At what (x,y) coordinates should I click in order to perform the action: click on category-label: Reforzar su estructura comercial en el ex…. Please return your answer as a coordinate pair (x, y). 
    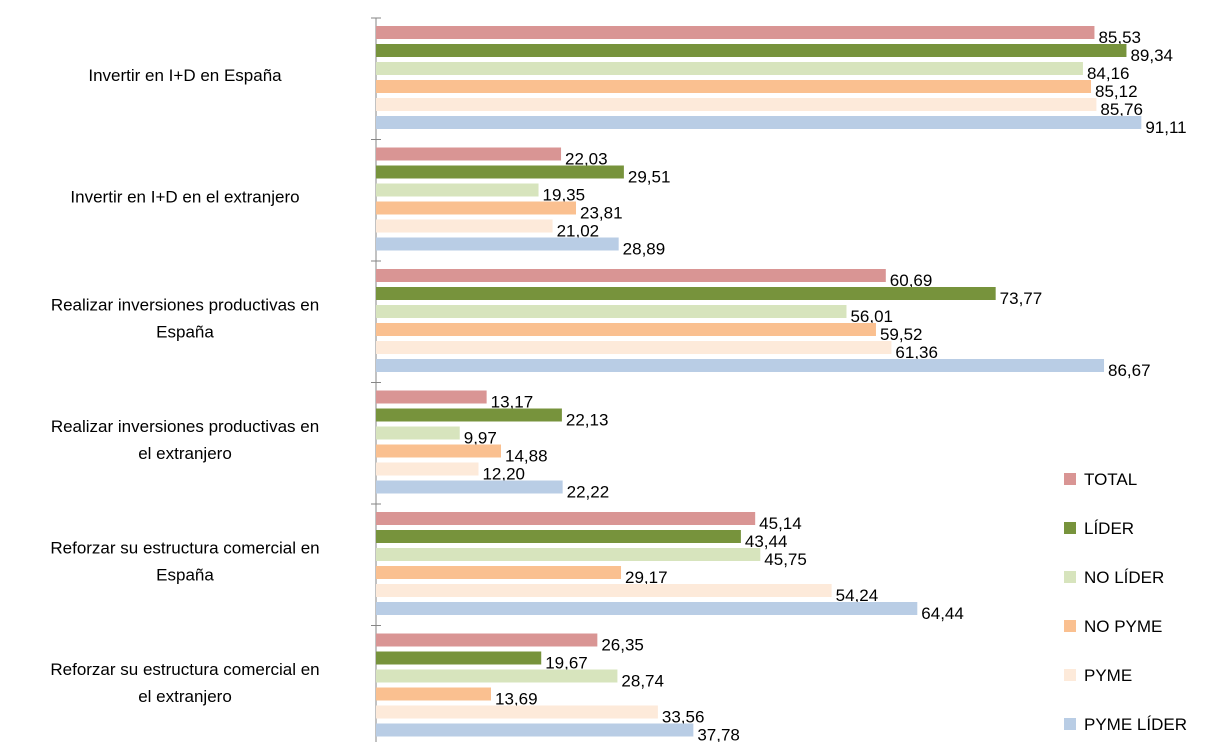
    Looking at the image, I should click on (184, 683).